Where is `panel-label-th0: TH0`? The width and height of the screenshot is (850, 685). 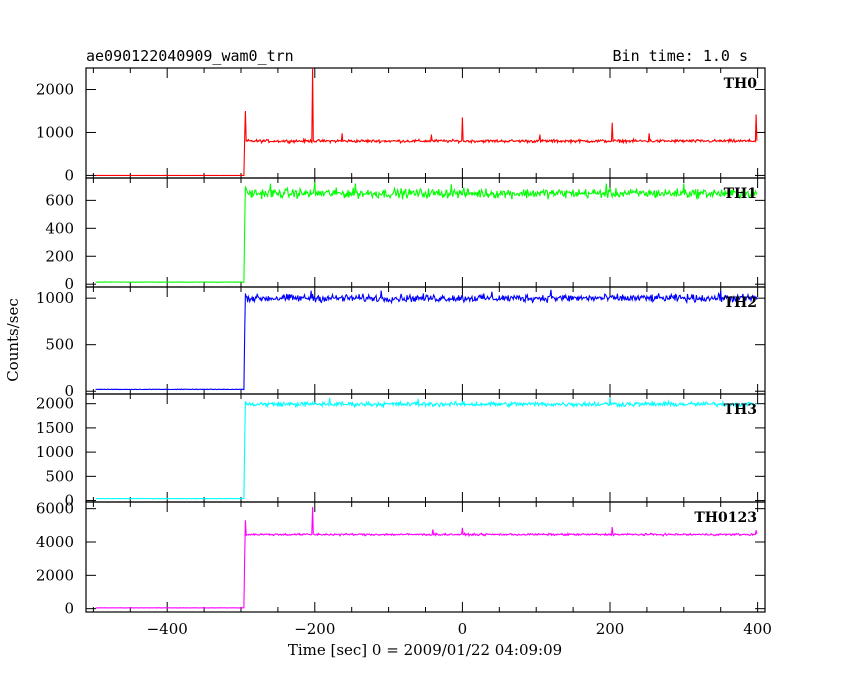
panel-label-th0: TH0 is located at coordinates (741, 84).